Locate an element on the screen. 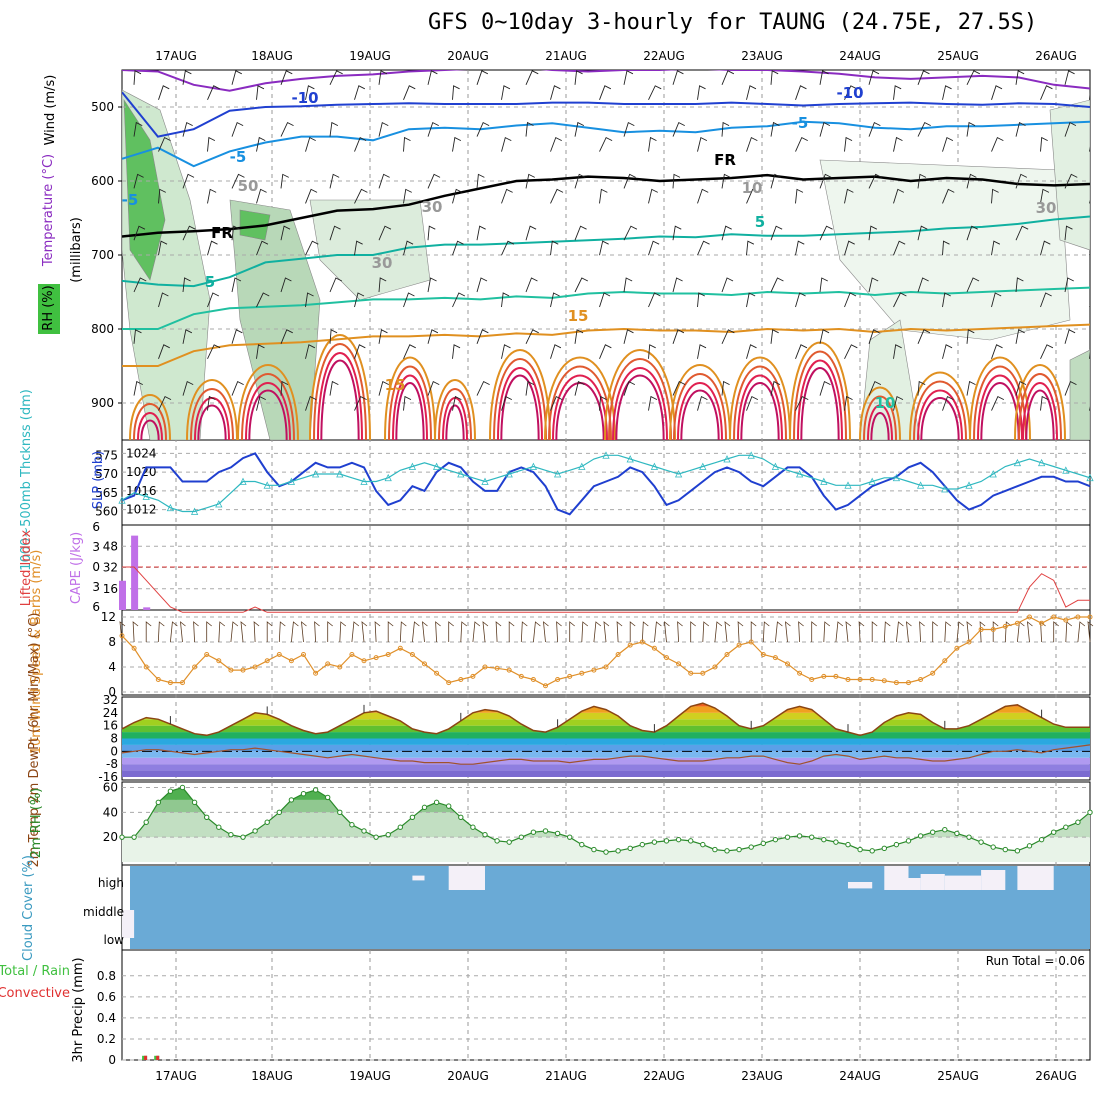 The width and height of the screenshot is (1100, 1100). rh-shading is located at coordinates (945, 250).